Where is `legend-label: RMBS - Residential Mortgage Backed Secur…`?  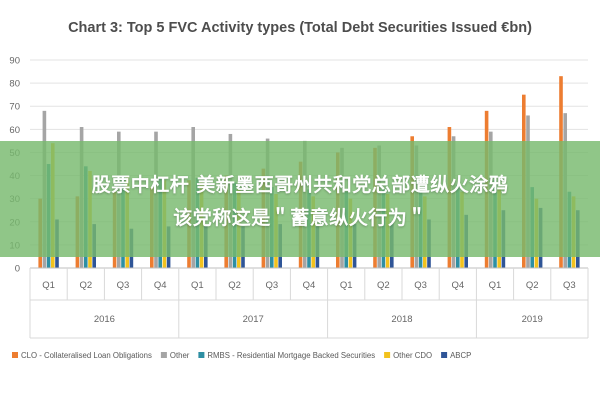 legend-label: RMBS - Residential Mortgage Backed Secur… is located at coordinates (291, 355).